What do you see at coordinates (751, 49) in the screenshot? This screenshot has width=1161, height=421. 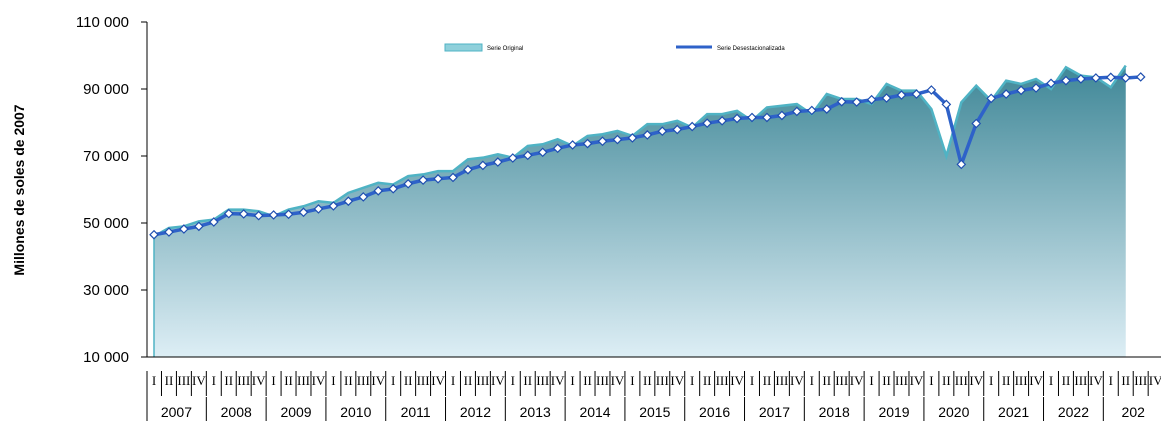 I see `legend-label-seasonal: Serie Desestacionalizada` at bounding box center [751, 49].